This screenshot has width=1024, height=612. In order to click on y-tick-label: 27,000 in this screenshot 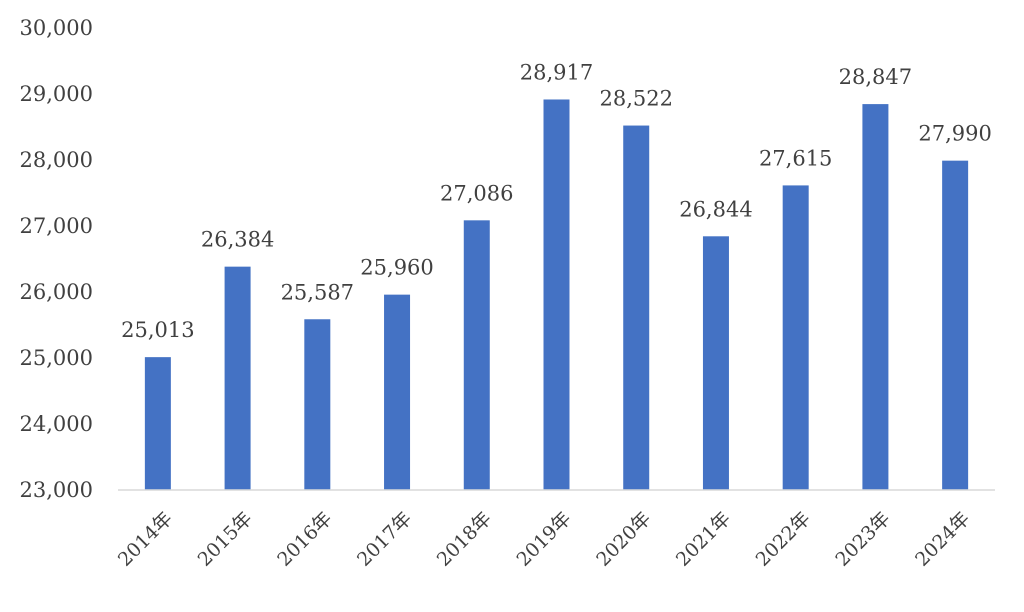, I will do `click(56, 226)`.